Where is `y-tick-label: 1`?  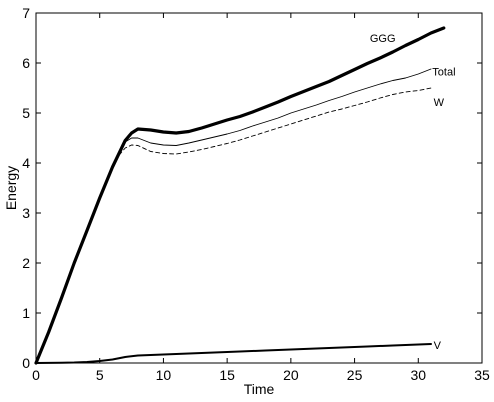 y-tick-label: 1 is located at coordinates (26, 313).